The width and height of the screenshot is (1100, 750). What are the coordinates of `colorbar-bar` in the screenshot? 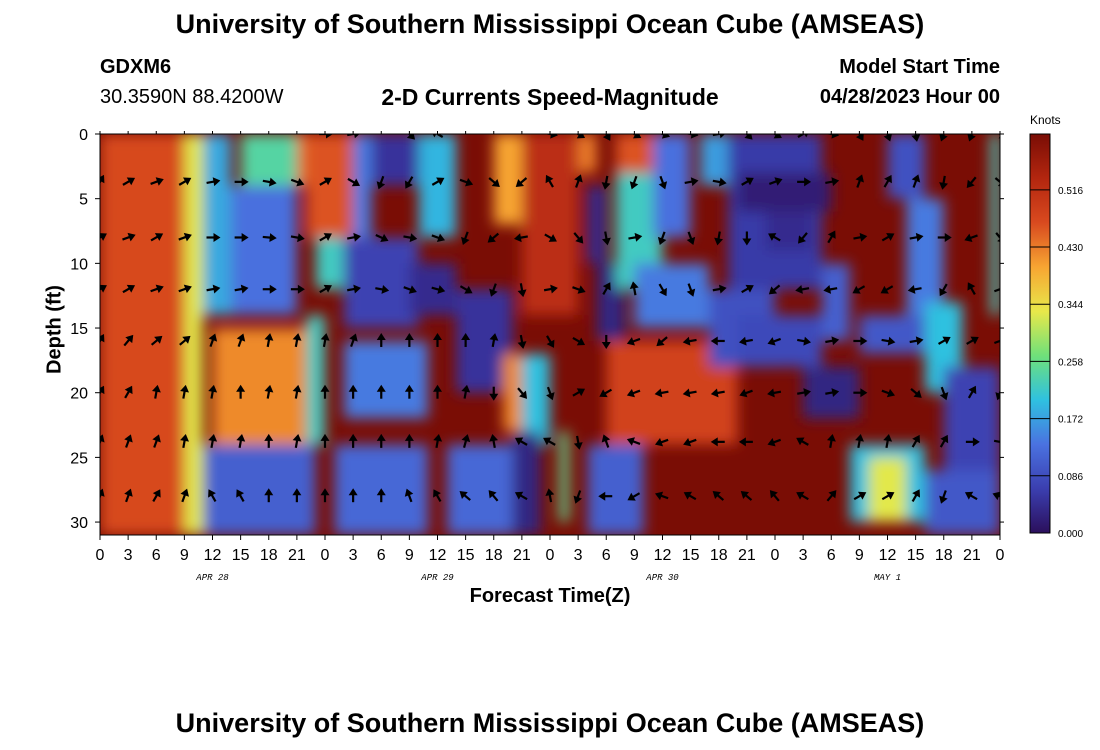 It's located at (1040, 333).